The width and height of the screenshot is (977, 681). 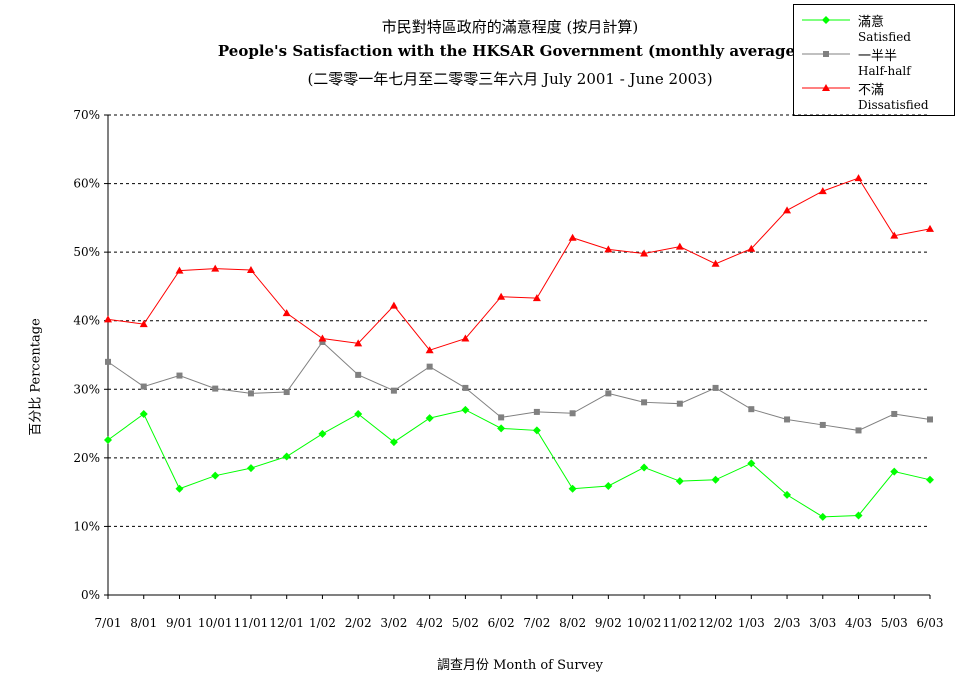 What do you see at coordinates (215, 623) in the screenshot?
I see `x-tick-label: 10/01` at bounding box center [215, 623].